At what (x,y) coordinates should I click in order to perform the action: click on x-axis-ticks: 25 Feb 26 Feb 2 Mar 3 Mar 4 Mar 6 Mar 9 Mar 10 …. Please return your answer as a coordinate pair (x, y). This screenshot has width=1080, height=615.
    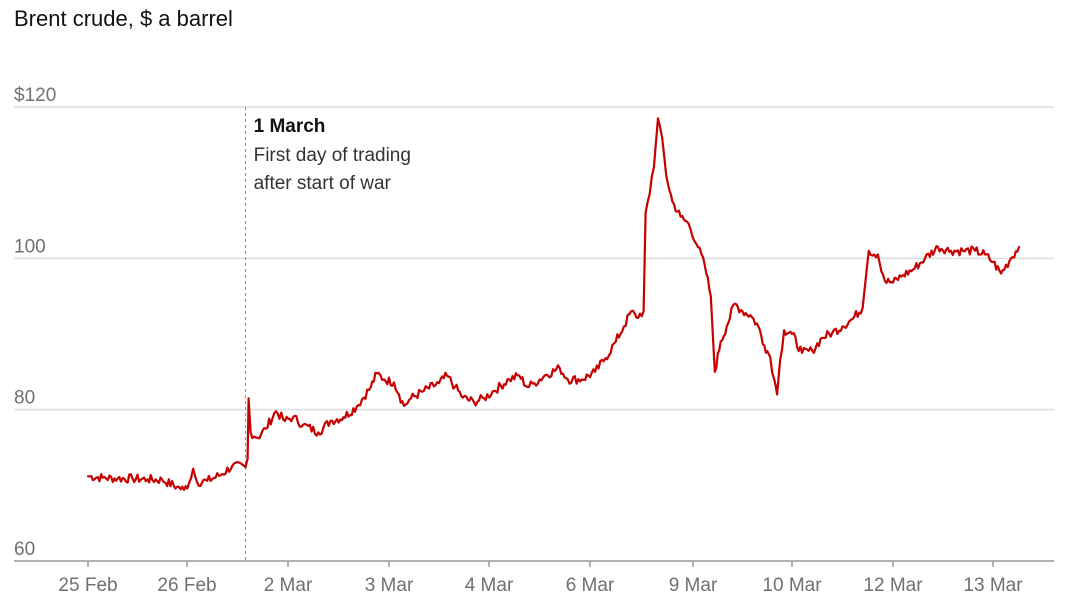
    Looking at the image, I should click on (540, 578).